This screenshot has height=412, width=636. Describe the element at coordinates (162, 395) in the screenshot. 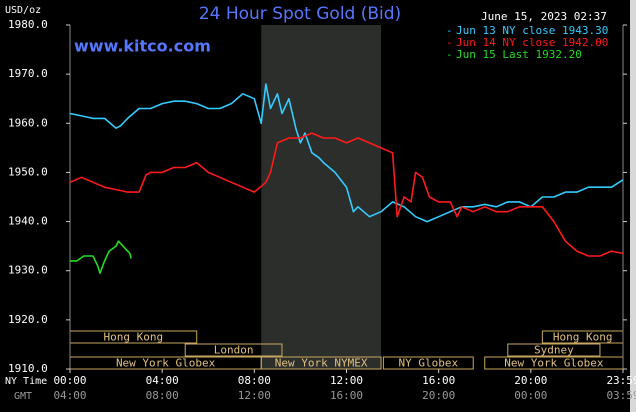

I see `x2-tick-label: 08:00` at that location.